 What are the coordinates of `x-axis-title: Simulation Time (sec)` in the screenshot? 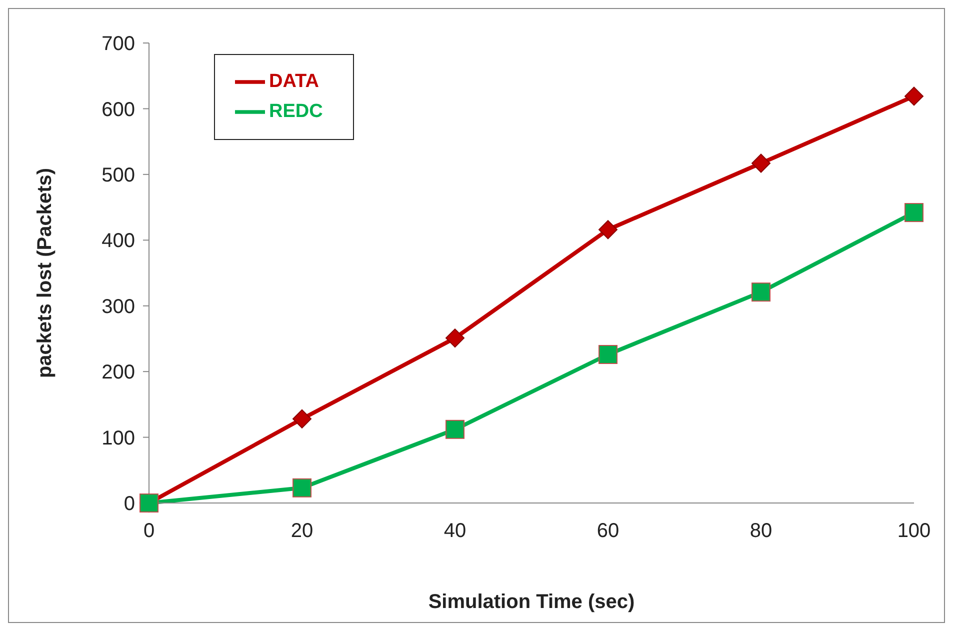 It's located at (531, 602).